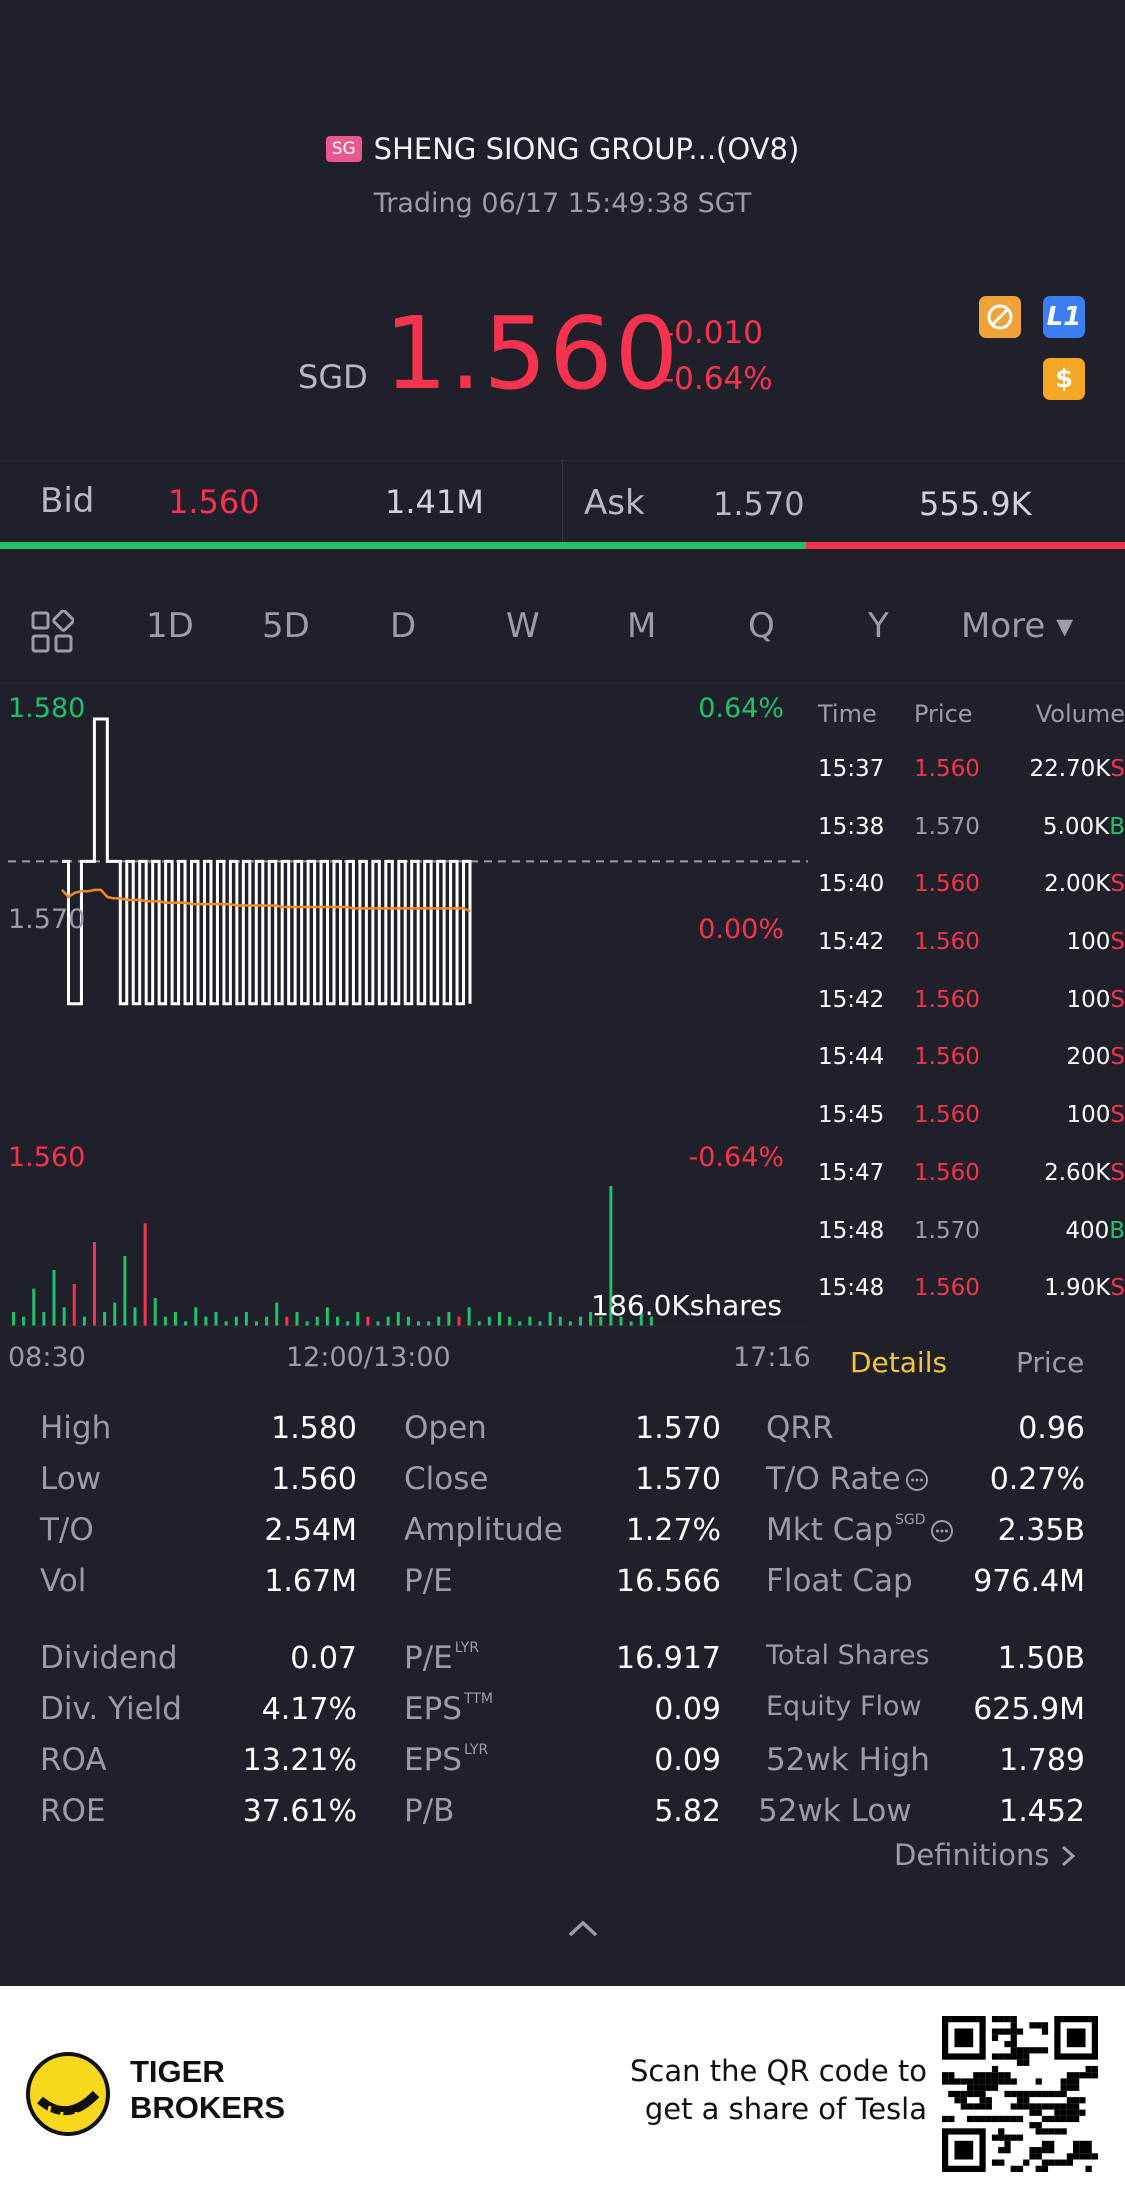  I want to click on collapse-chevron-icon, so click(583, 1930).